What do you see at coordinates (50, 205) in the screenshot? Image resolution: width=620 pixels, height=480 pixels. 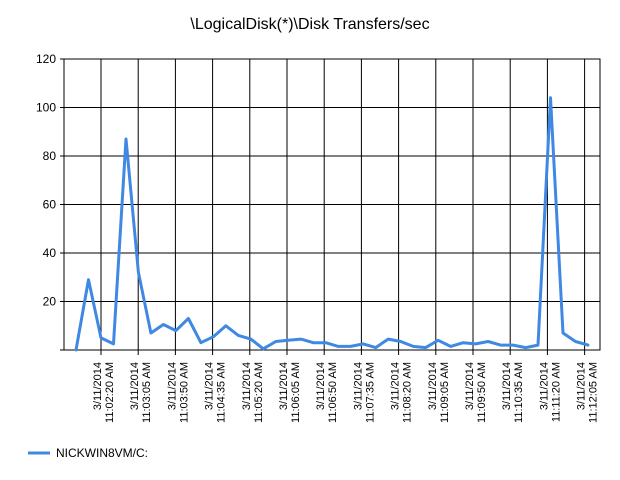 I see `y-tick-label: 60` at bounding box center [50, 205].